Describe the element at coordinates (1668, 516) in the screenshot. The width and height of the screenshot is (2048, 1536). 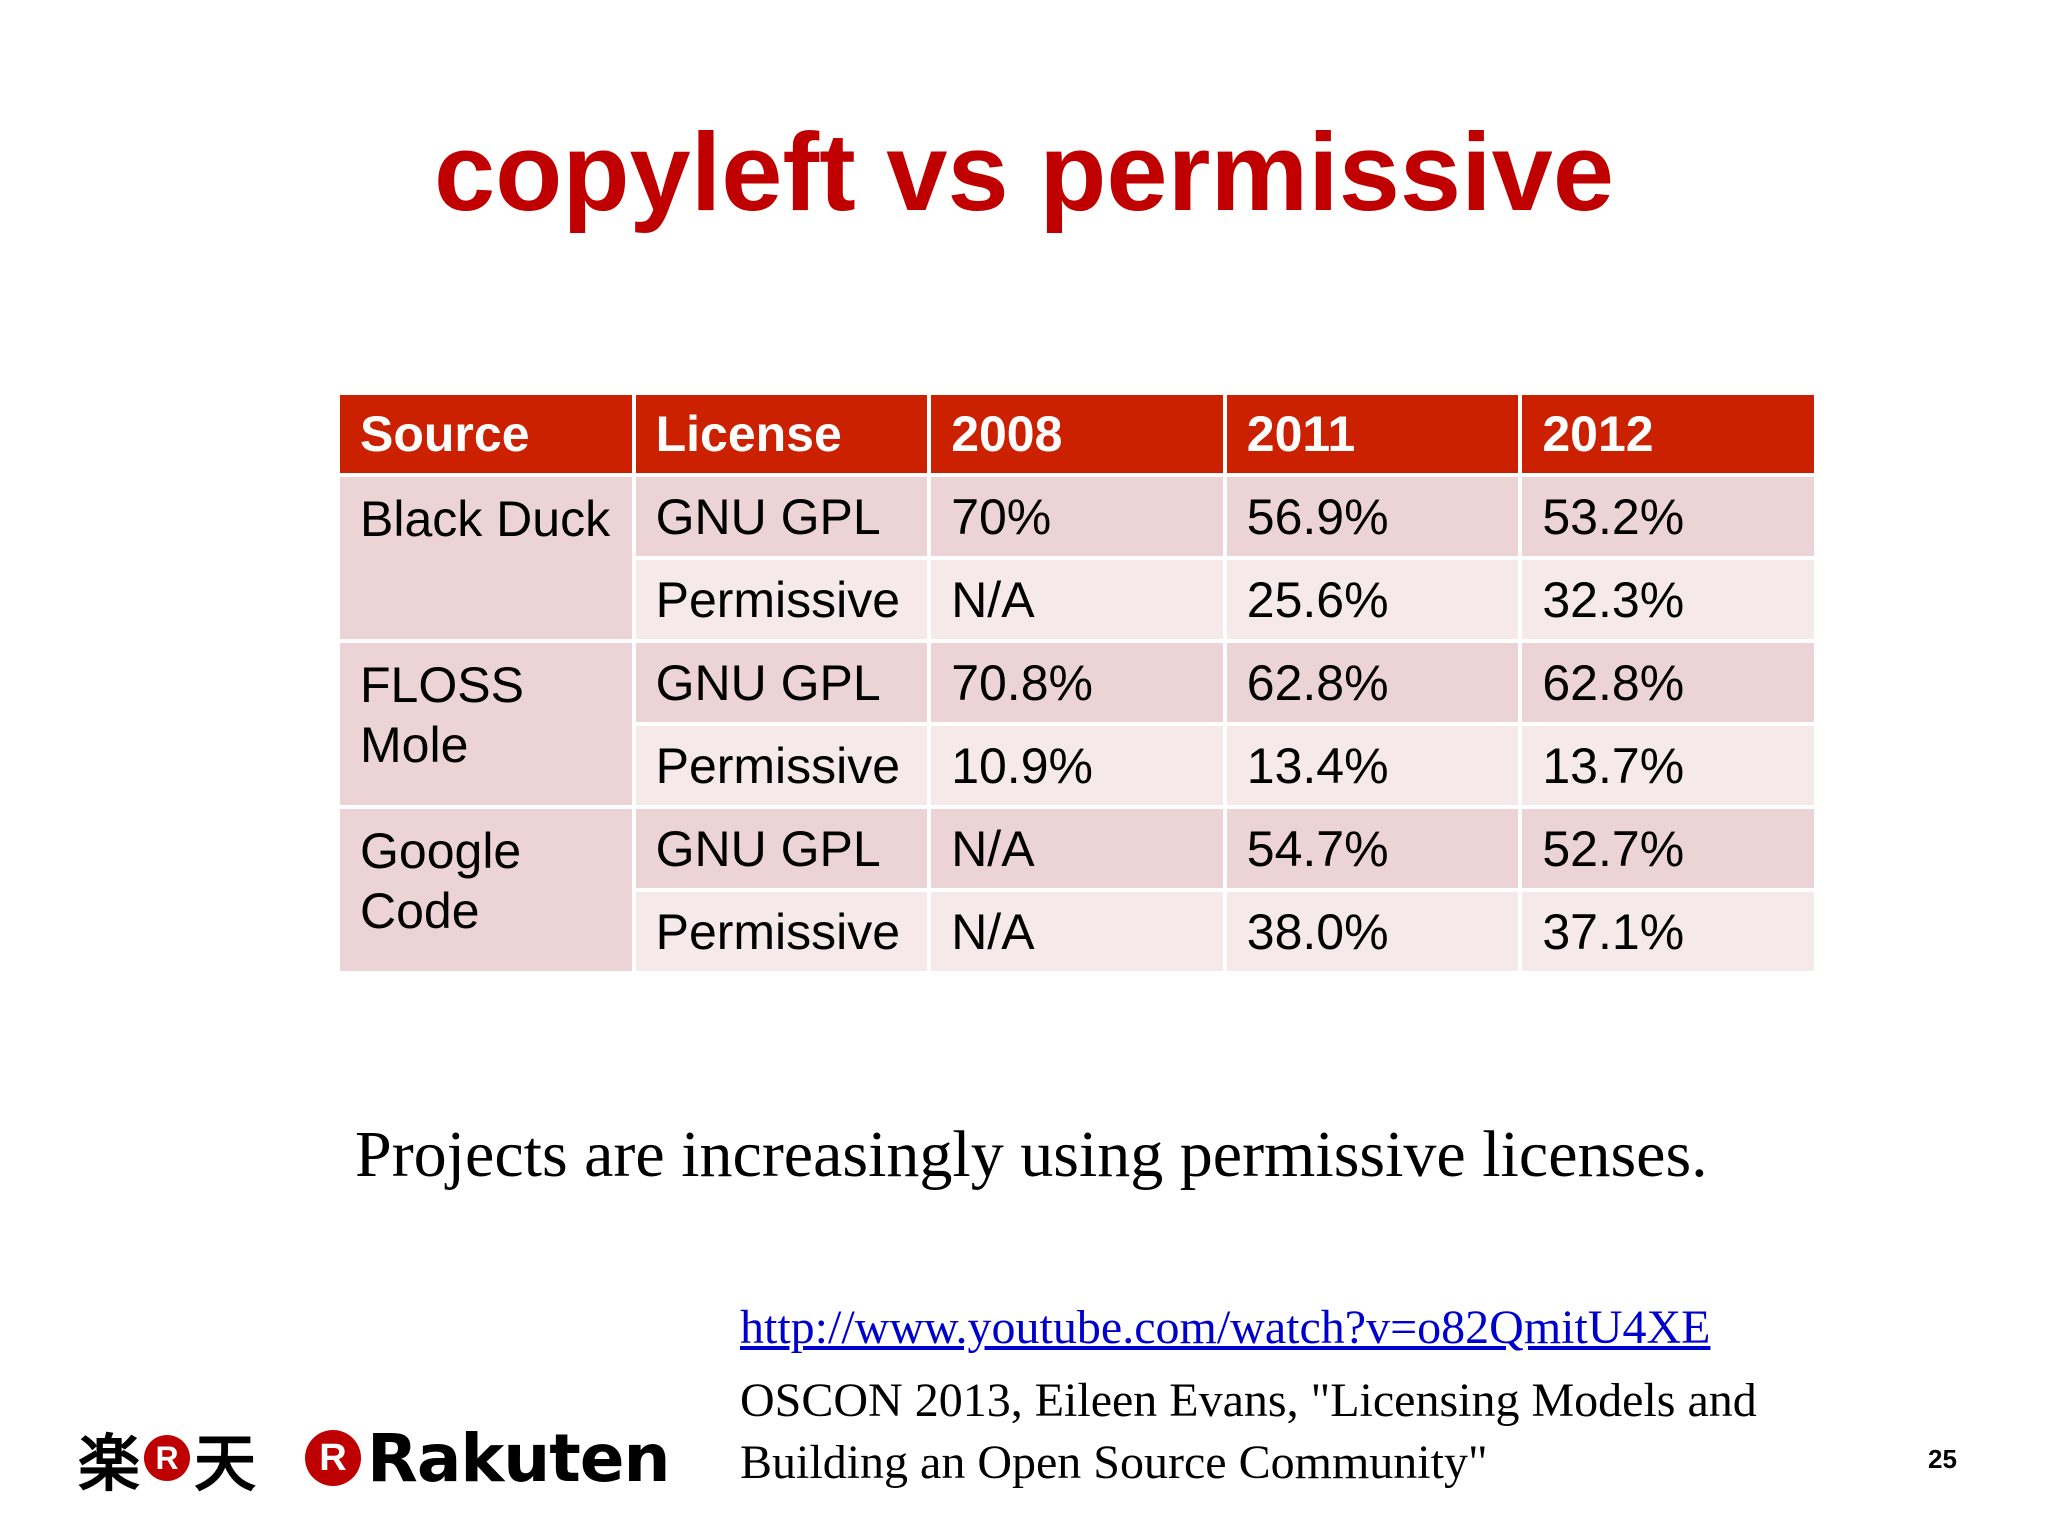
I see `value-2012-cell: 53.2%` at that location.